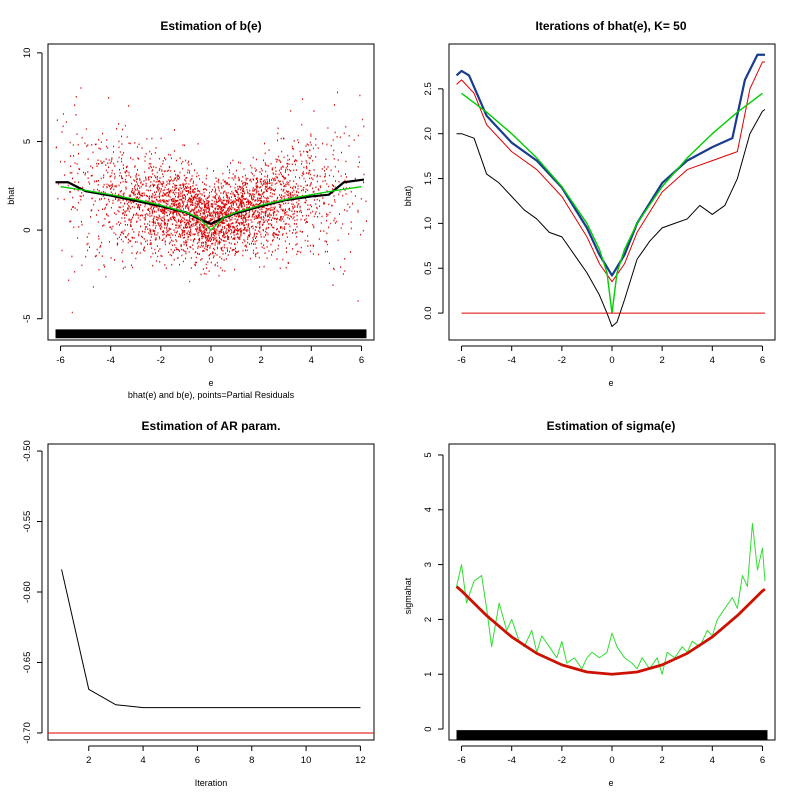 Image resolution: width=800 pixels, height=800 pixels. What do you see at coordinates (27, 451) in the screenshot?
I see `y-tick-label: -0.50` at bounding box center [27, 451].